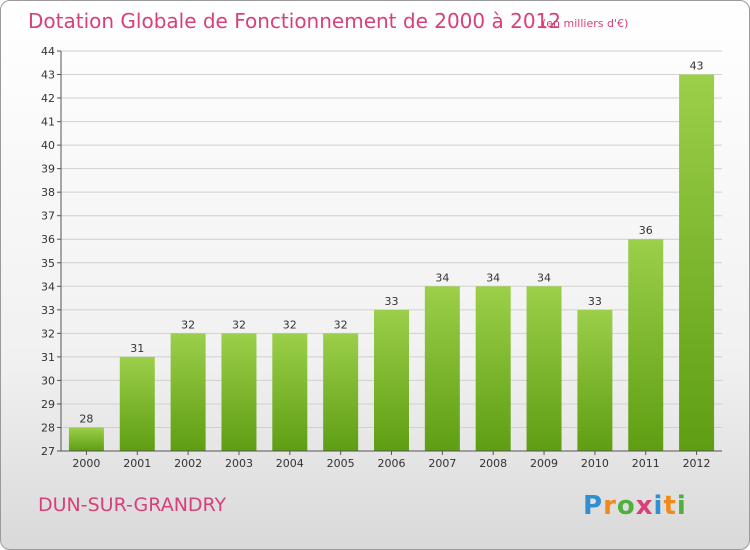 Image resolution: width=750 pixels, height=550 pixels. Describe the element at coordinates (48, 404) in the screenshot. I see `y-tick-label: 29` at that location.